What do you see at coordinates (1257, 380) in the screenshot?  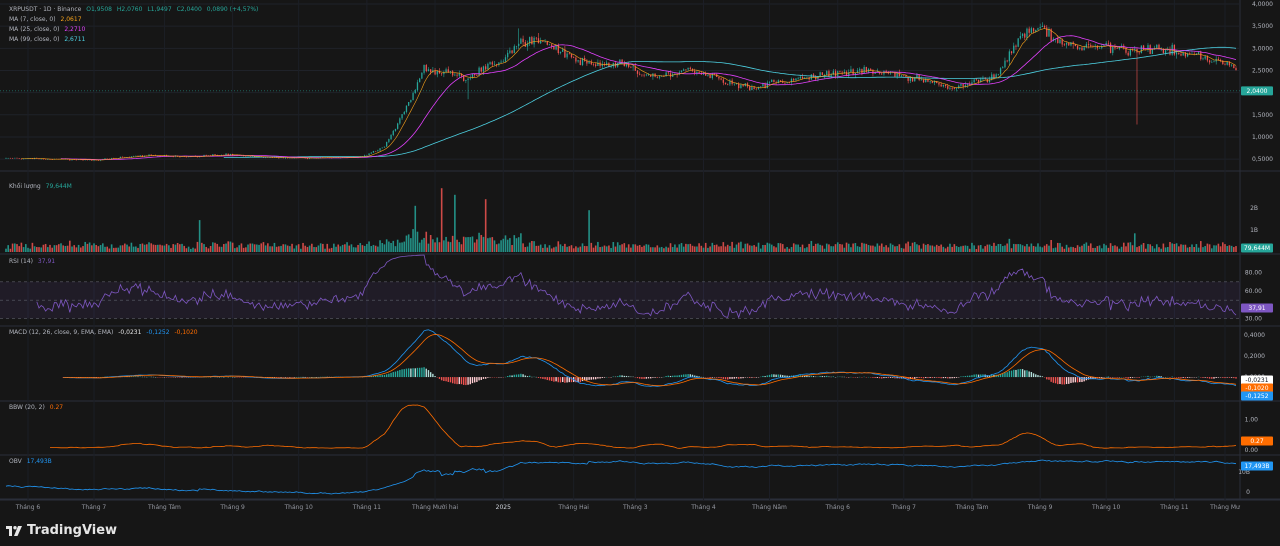 I see `macd-badge-bg` at bounding box center [1257, 380].